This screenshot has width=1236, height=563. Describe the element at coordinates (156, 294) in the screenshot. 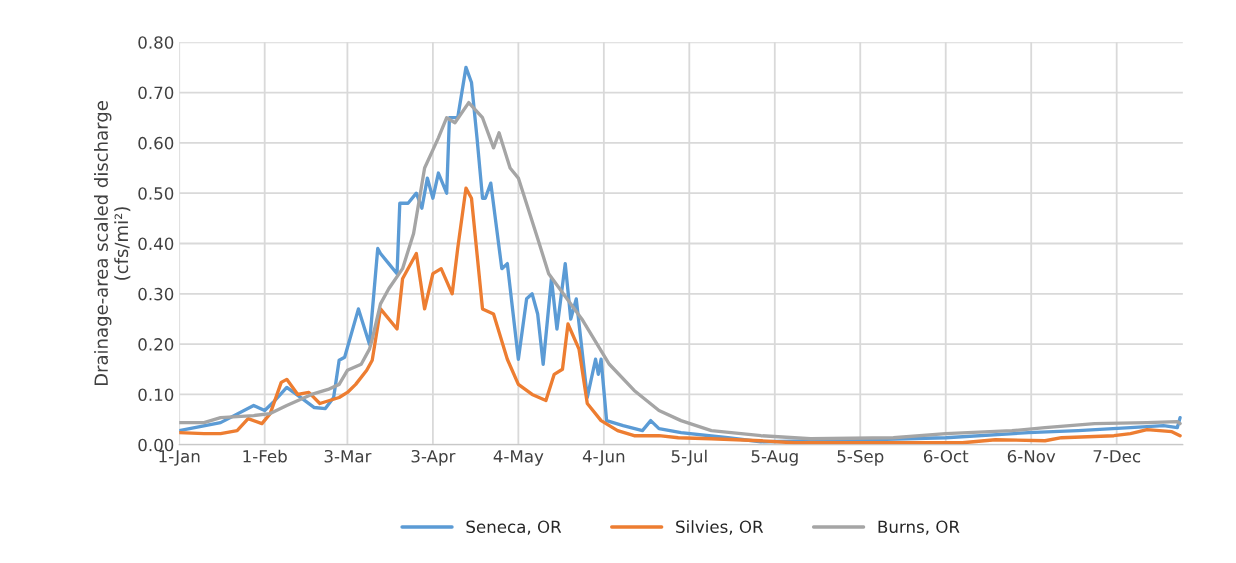

I see `y-tick-label: 0.30` at that location.